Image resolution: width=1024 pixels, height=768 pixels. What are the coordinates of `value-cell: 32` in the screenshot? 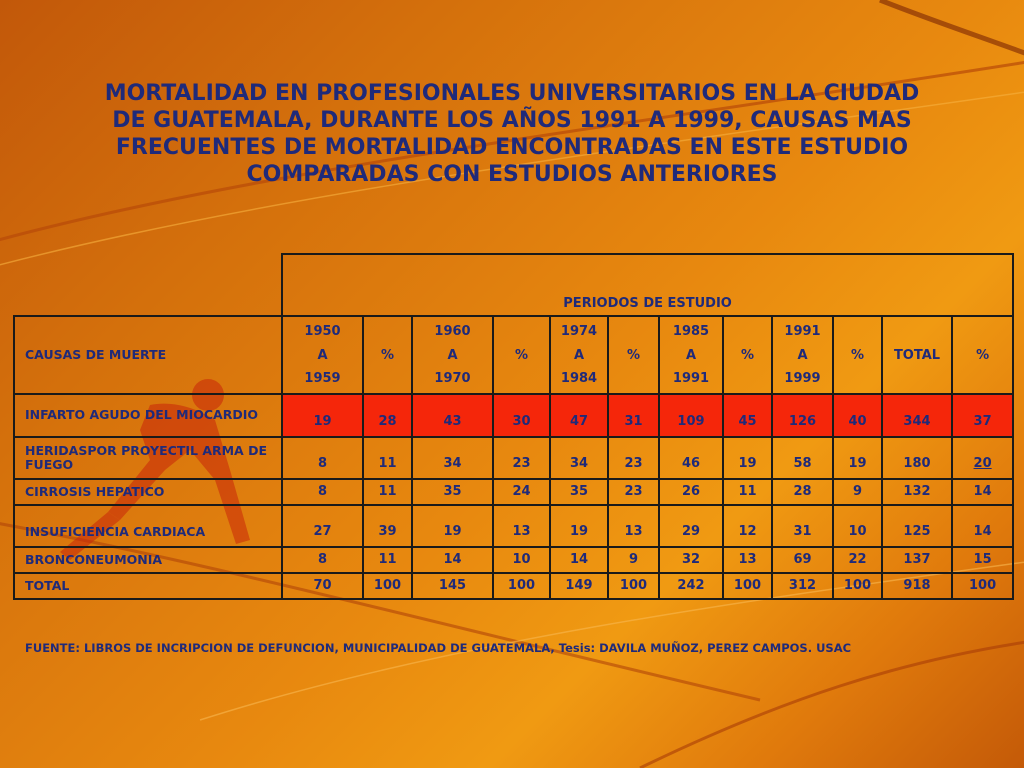 It's located at (691, 559).